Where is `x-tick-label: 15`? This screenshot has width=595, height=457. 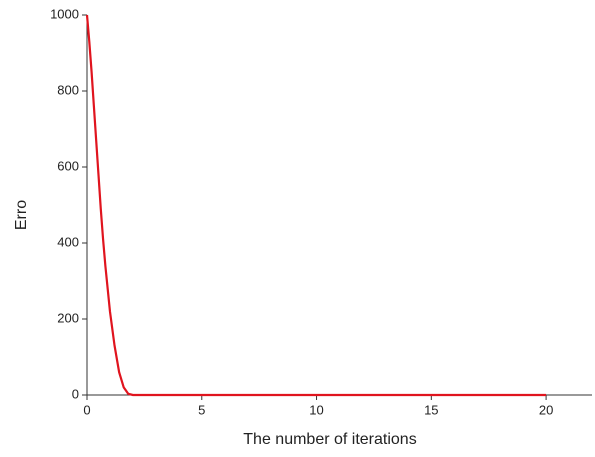 x-tick-label: 15 is located at coordinates (431, 409).